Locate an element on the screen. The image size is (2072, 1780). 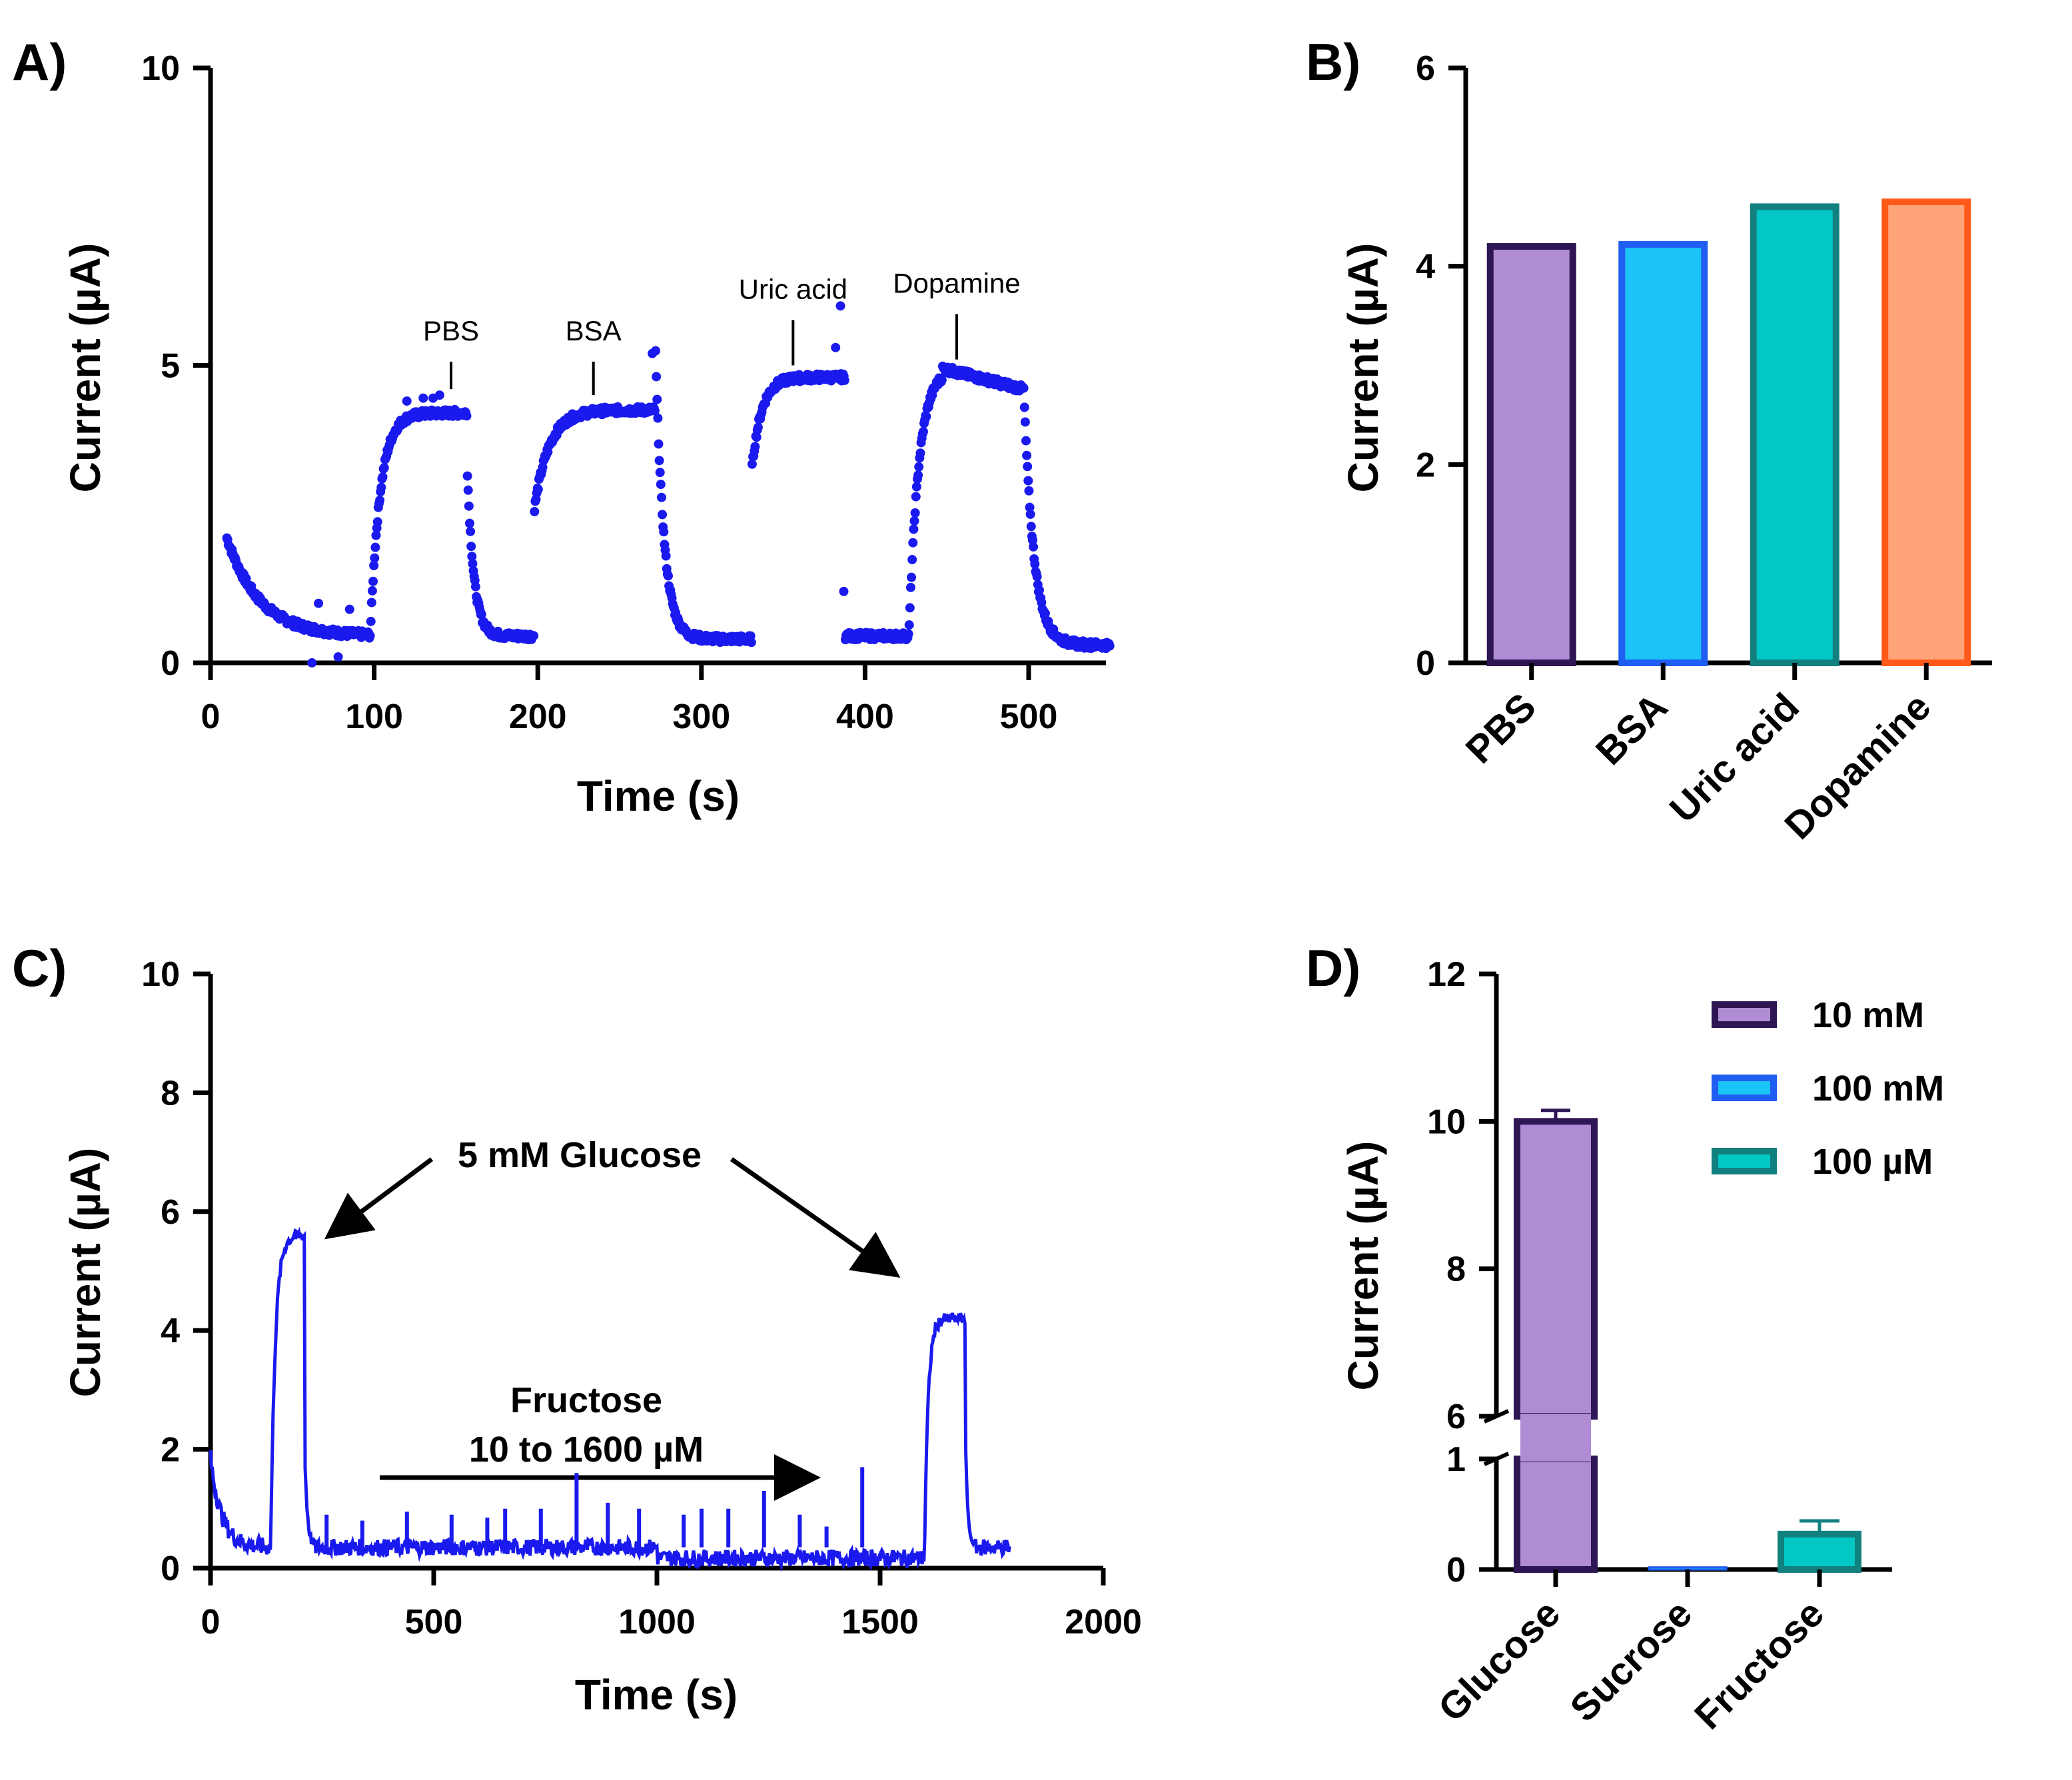
panel-d-bar-lower is located at coordinates (1556, 1514).